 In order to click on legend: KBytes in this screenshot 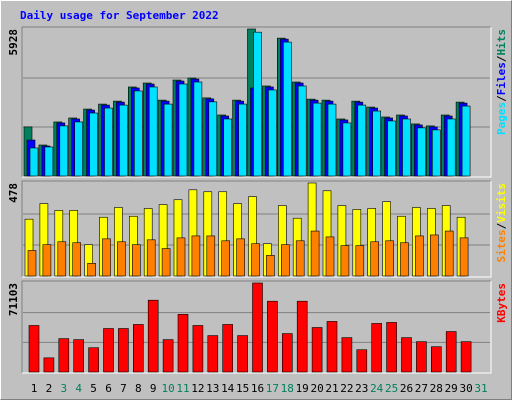, I will do `click(501, 303)`.